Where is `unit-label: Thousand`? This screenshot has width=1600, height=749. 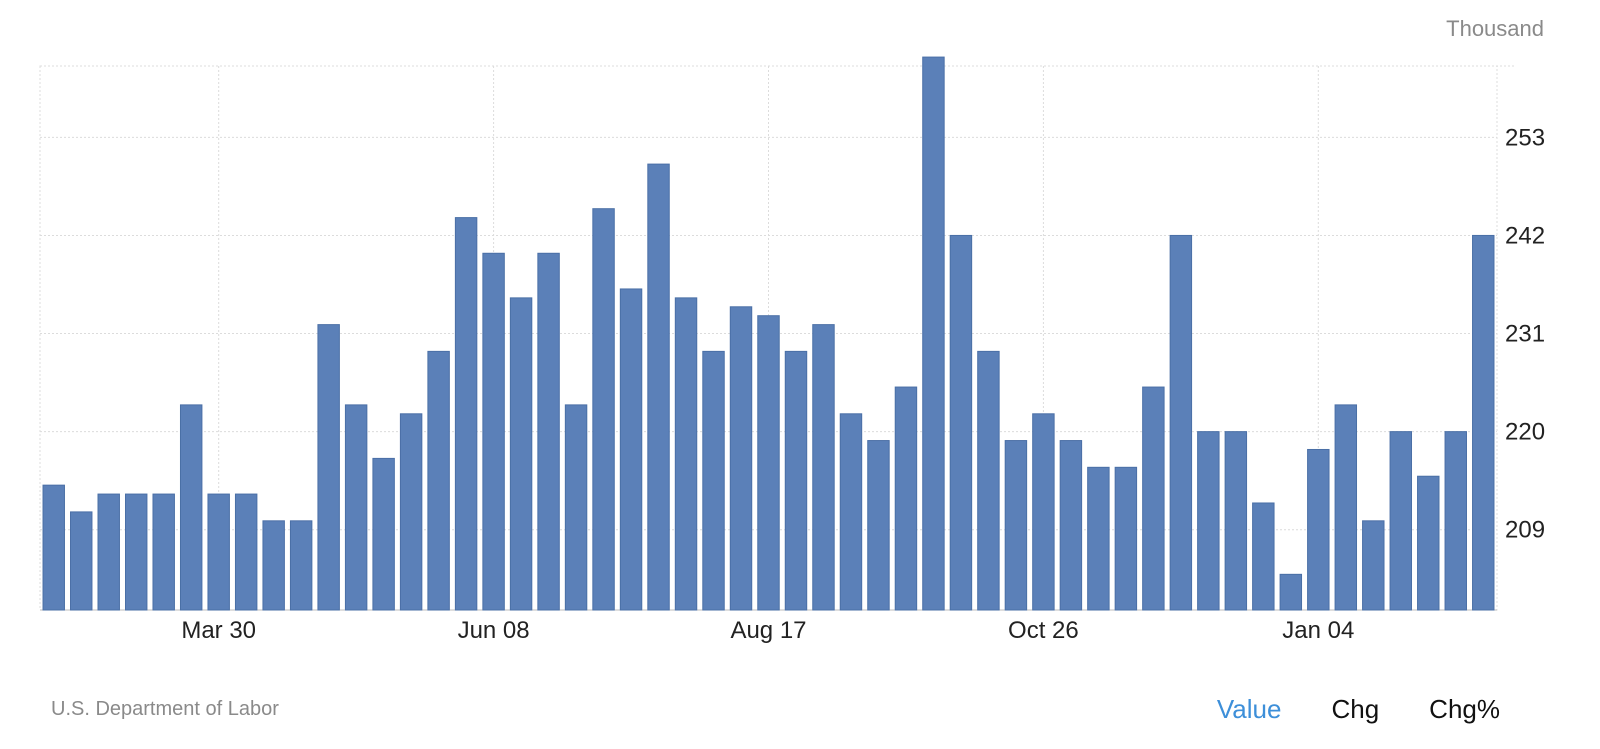 unit-label: Thousand is located at coordinates (1495, 28).